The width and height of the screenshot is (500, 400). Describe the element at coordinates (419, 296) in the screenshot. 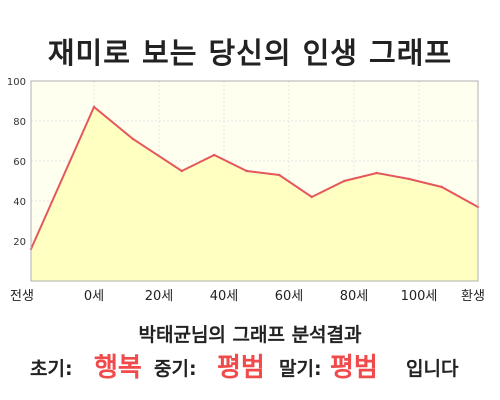

I see `x-tick-label: 100세` at that location.